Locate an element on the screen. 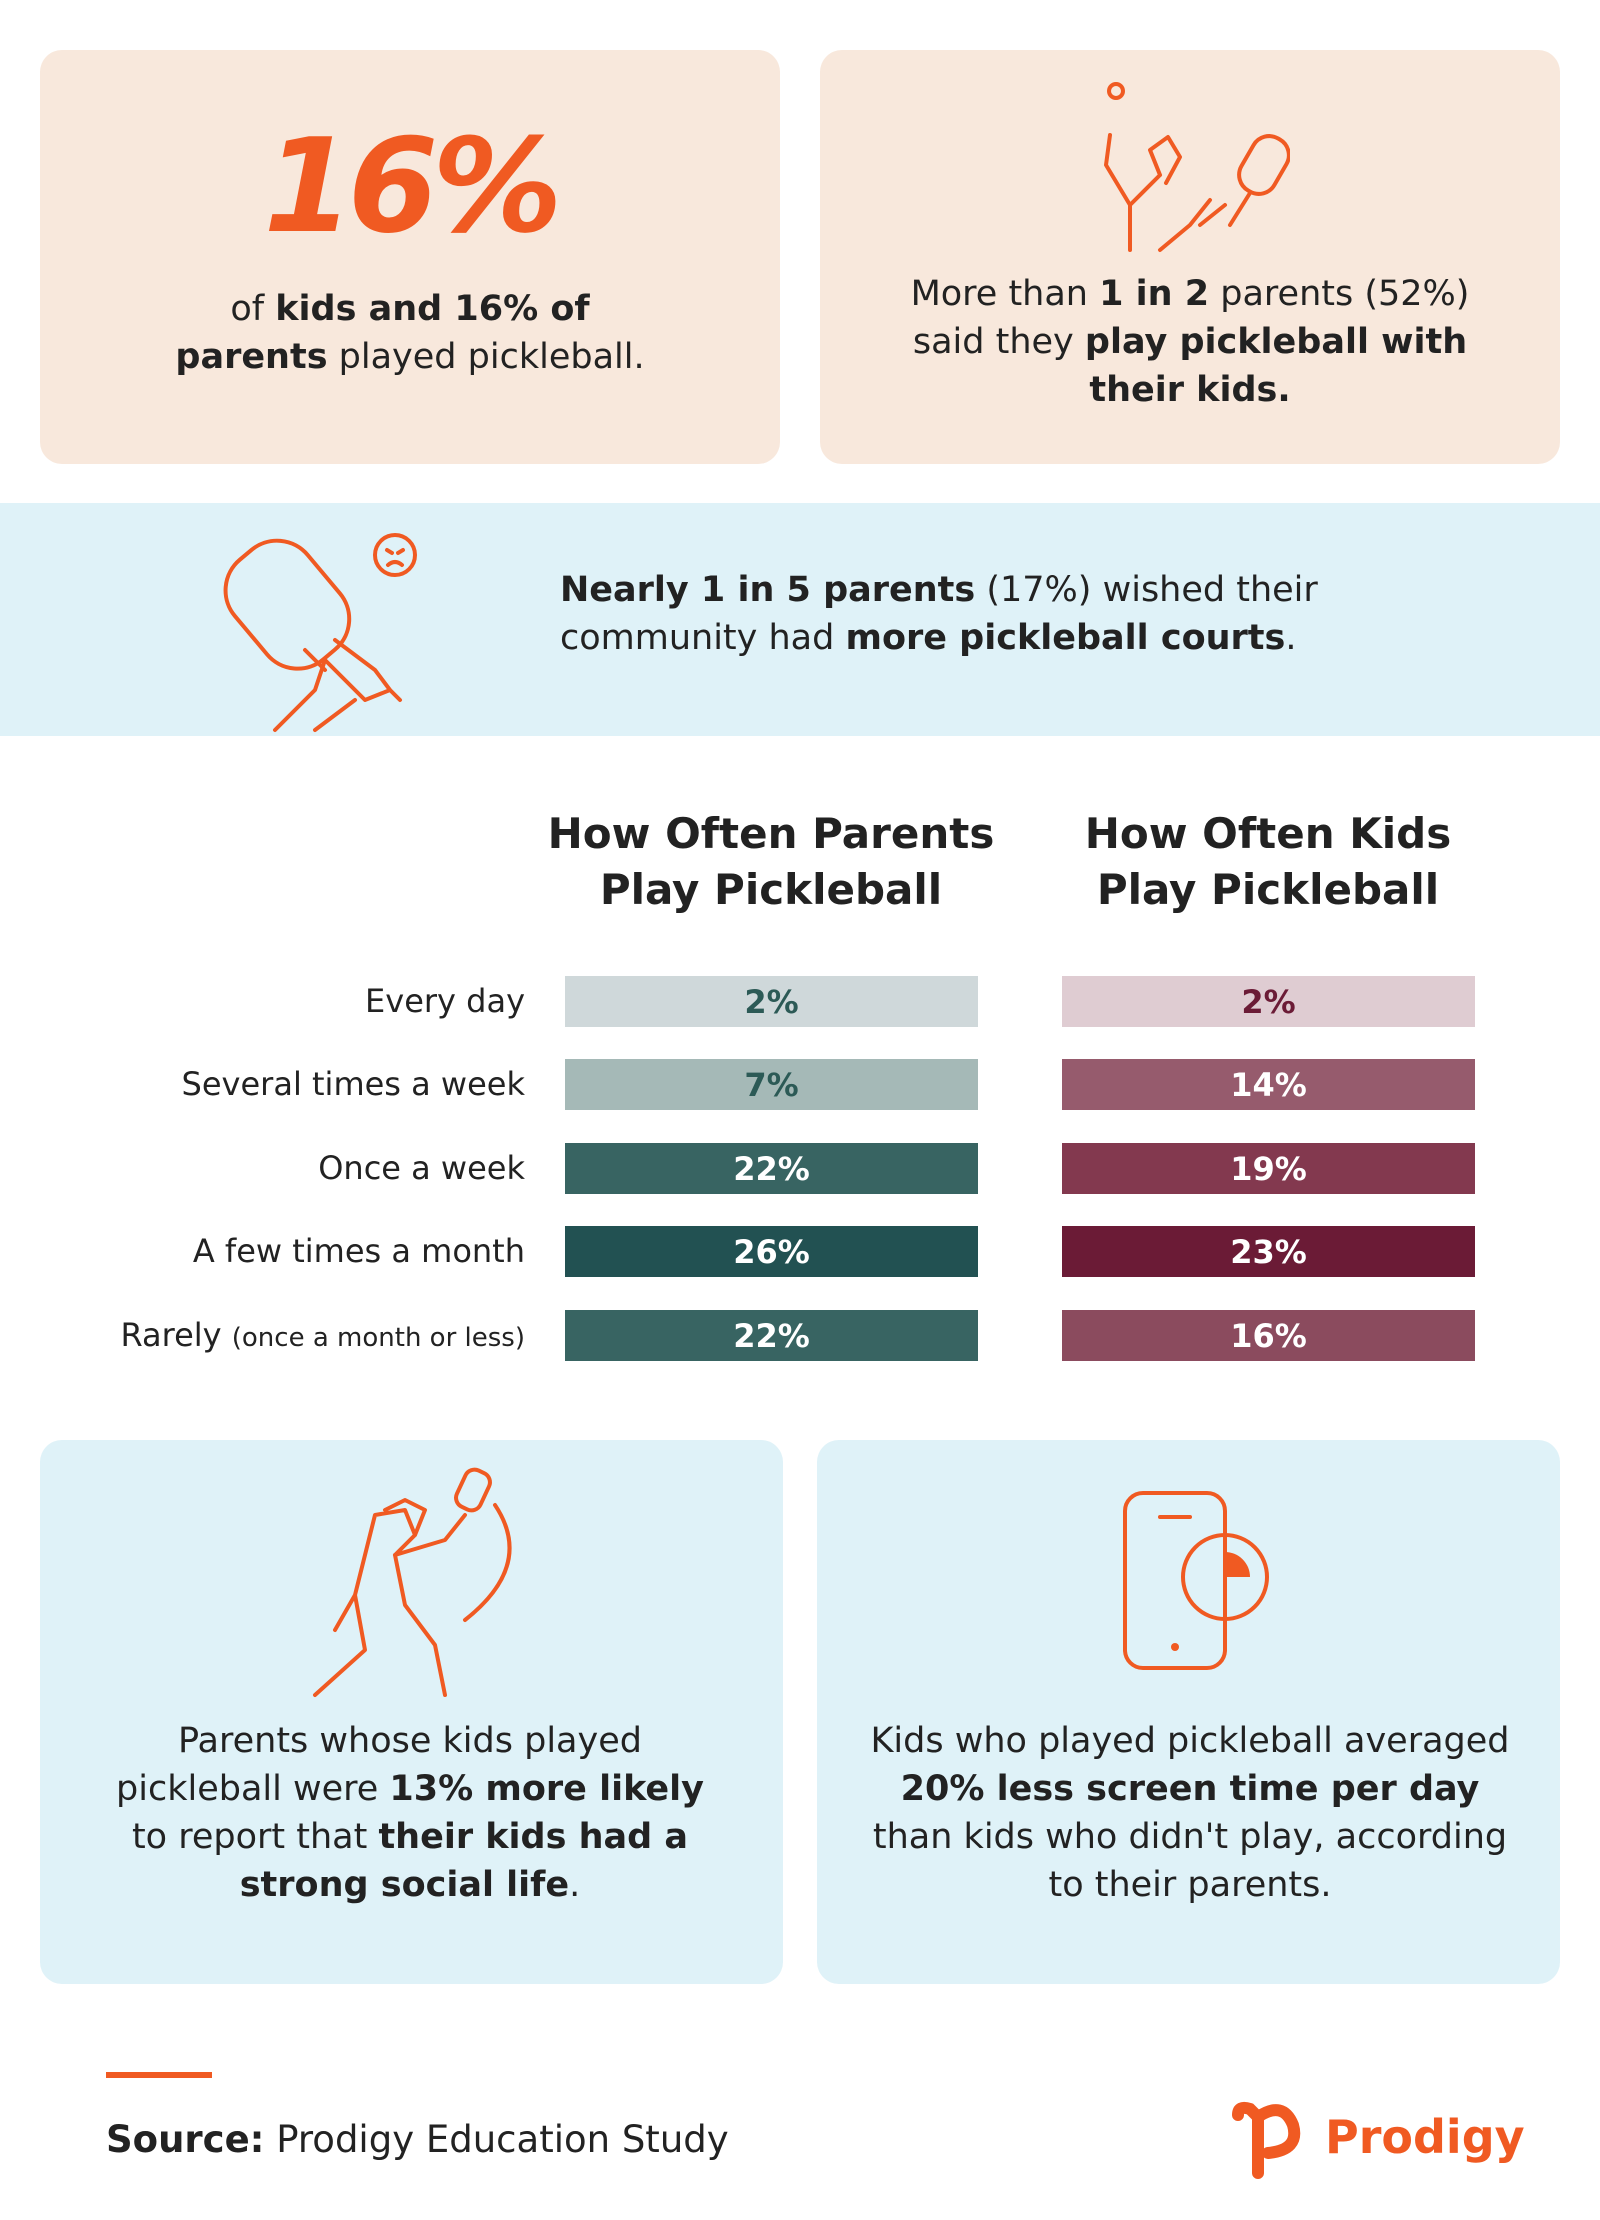 This screenshot has width=1600, height=2220. row-label-text: Several times a week is located at coordinates (353, 1084).